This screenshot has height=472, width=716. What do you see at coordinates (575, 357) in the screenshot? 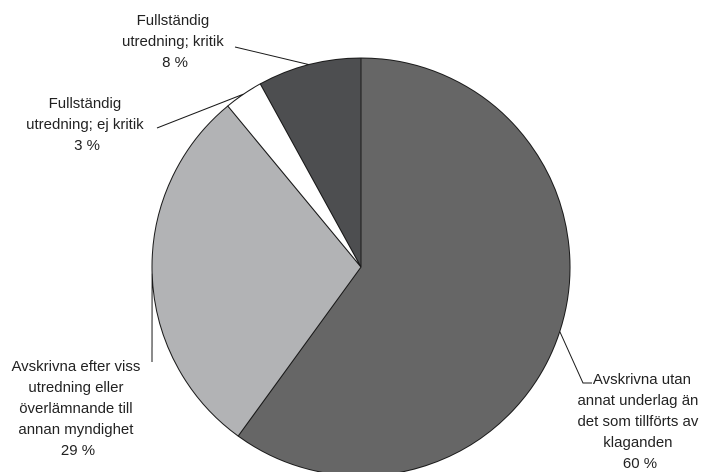
I see `leader-line-avskrivna-utan-underlag` at bounding box center [575, 357].